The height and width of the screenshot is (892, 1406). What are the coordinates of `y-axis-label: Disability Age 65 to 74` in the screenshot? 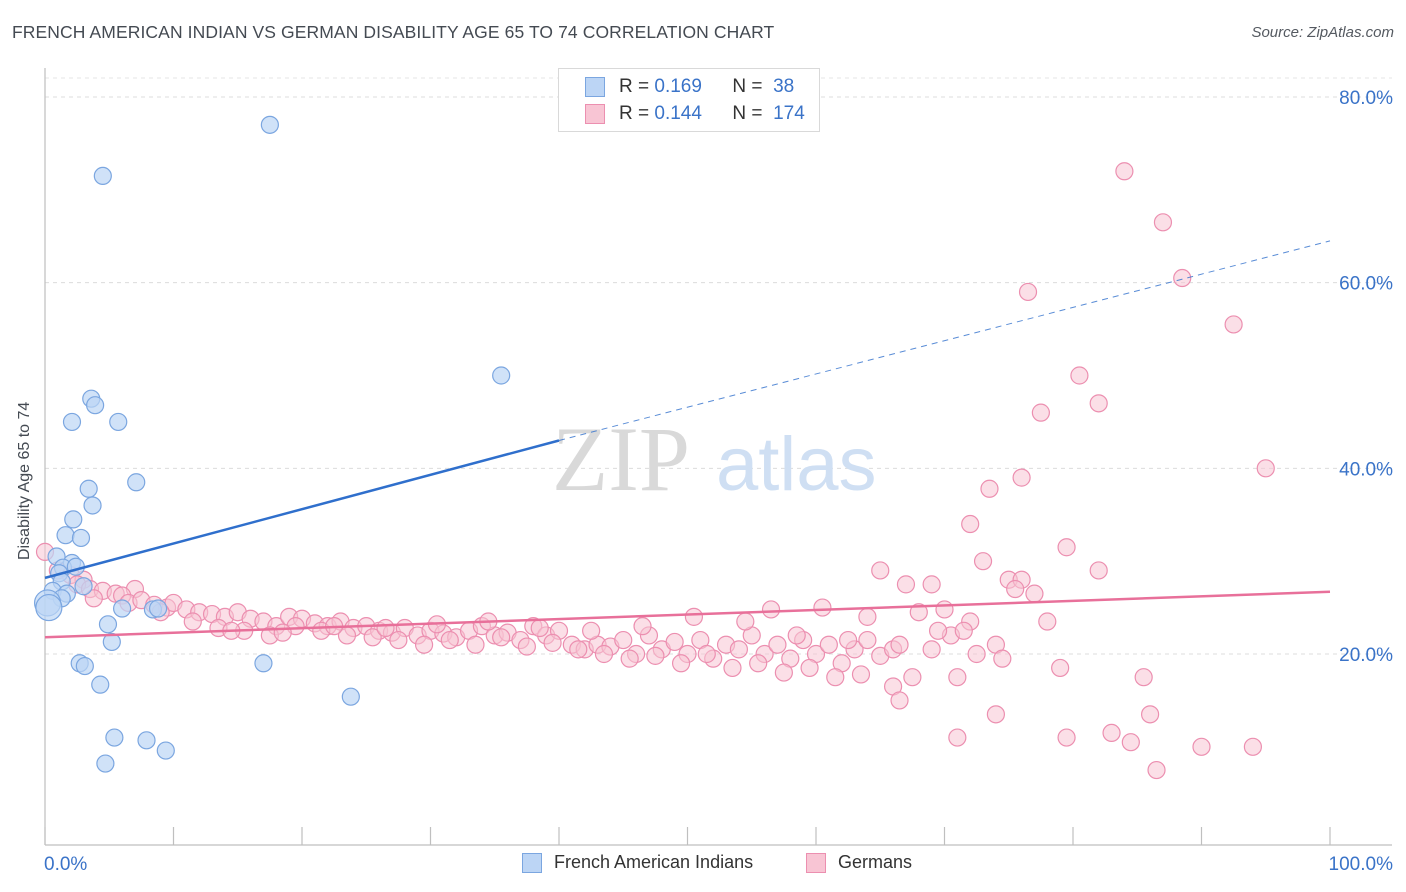 It's located at (24, 480).